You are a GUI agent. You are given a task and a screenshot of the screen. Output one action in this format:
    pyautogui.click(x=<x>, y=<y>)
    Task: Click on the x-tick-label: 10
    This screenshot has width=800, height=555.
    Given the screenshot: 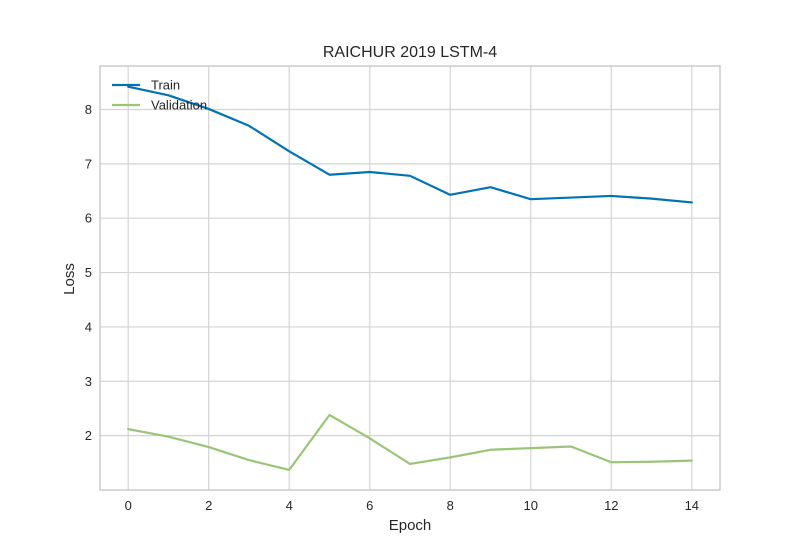 What is the action you would take?
    pyautogui.click(x=531, y=505)
    